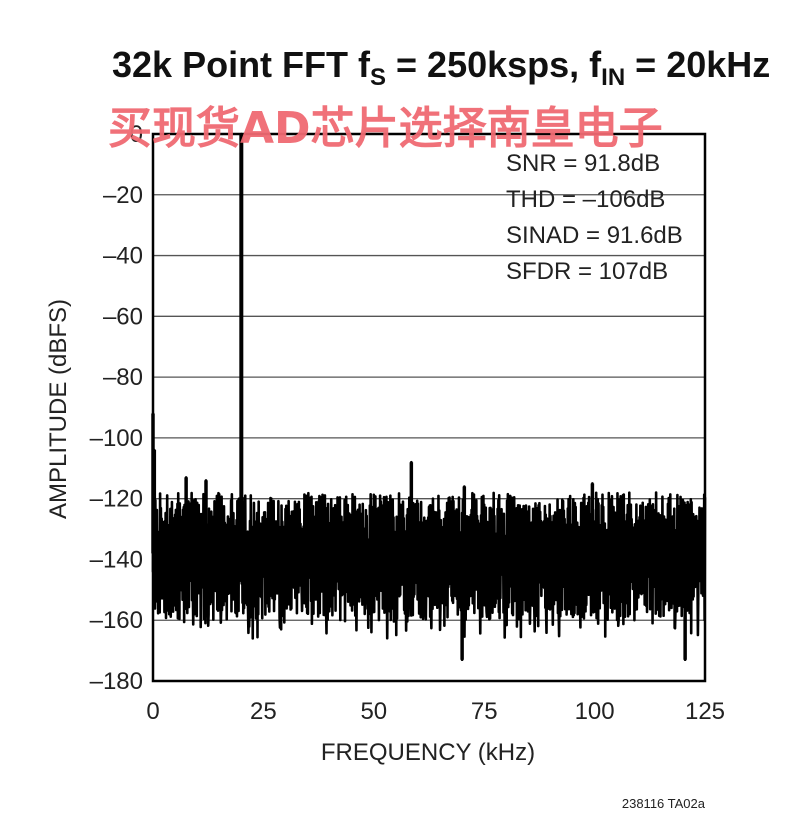 This screenshot has width=807, height=817. I want to click on y-tick-label-8: –160, so click(116, 620).